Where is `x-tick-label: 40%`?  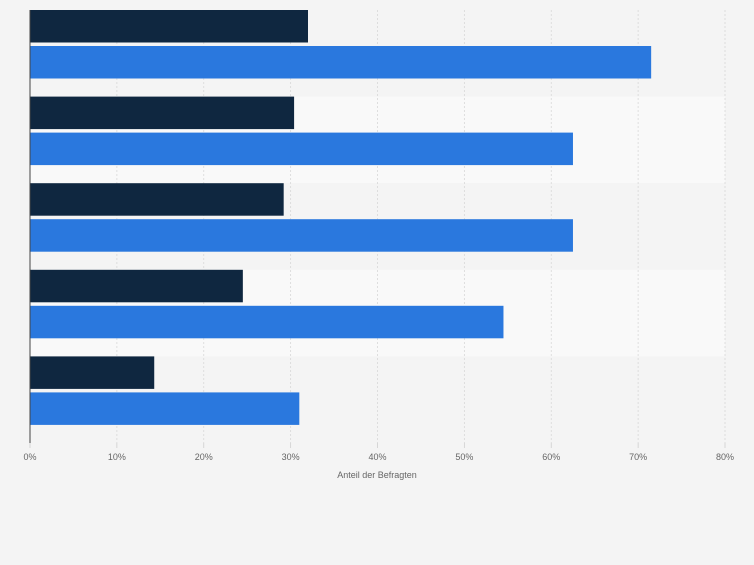
x-tick-label: 40% is located at coordinates (377, 457).